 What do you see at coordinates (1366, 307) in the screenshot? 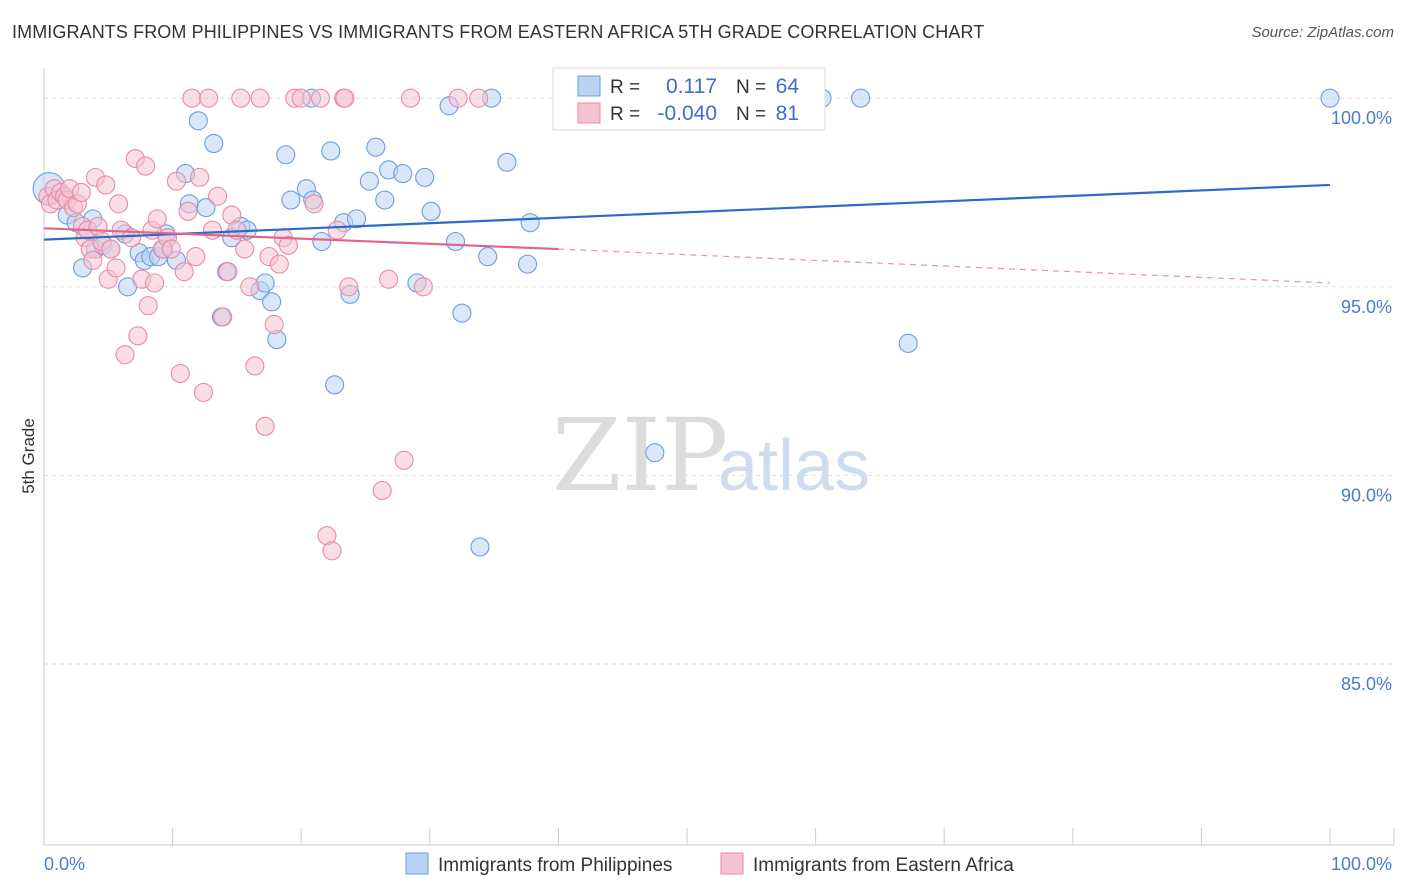
I see `y-tick-label: 95.0%` at bounding box center [1366, 307].